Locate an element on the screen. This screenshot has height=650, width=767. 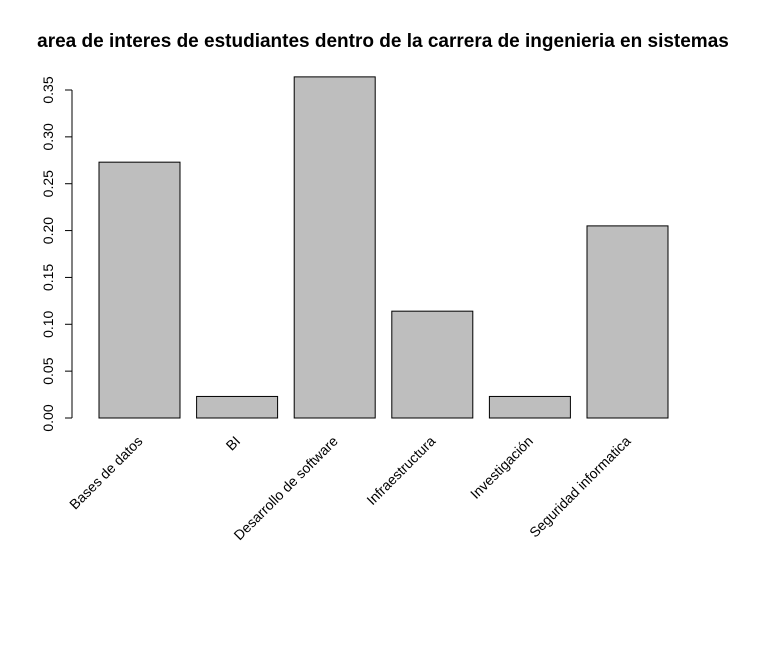
x-category-label: Desarrollo de software is located at coordinates (285, 488).